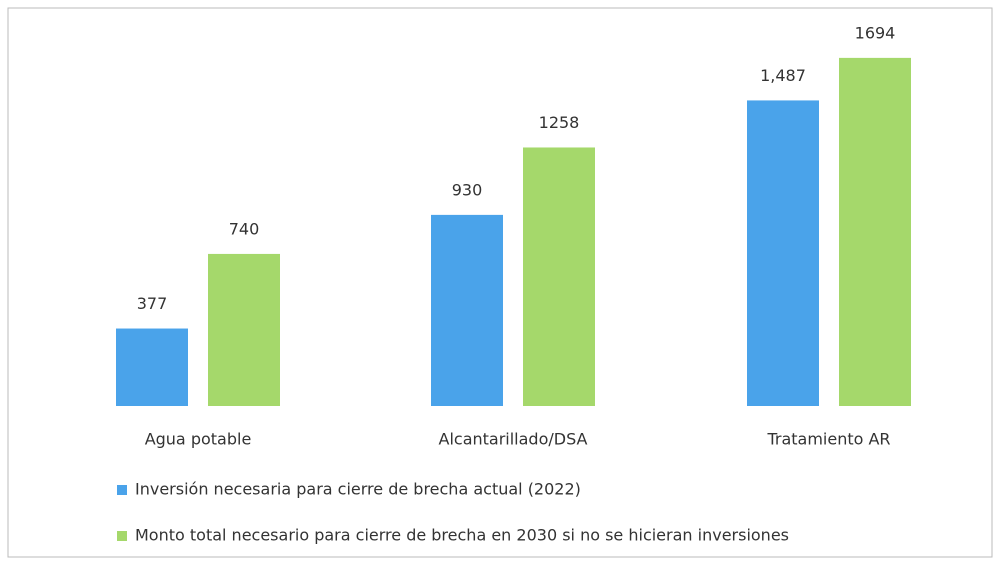 Image resolution: width=1003 pixels, height=565 pixels. Describe the element at coordinates (152, 303) in the screenshot. I see `data-label: 377` at that location.